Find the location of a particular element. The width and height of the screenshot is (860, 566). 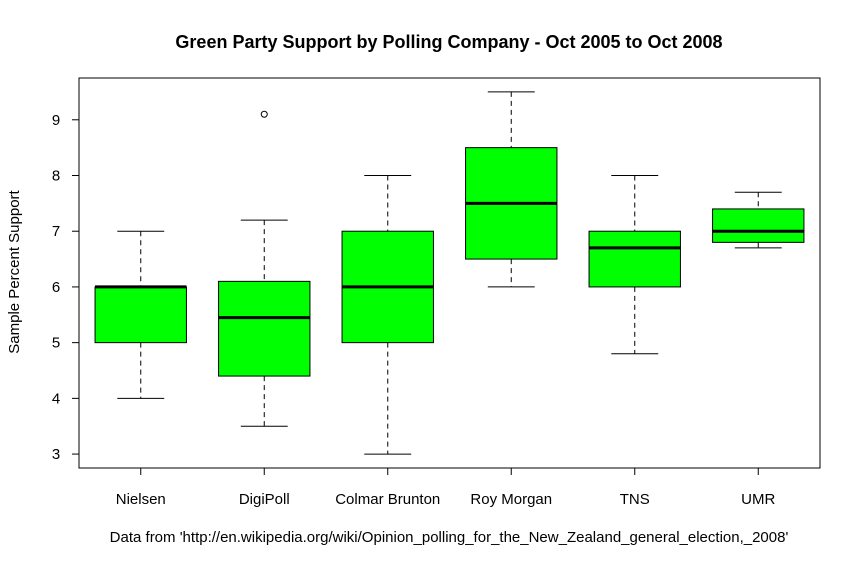

box-roy-morgan is located at coordinates (511, 189).